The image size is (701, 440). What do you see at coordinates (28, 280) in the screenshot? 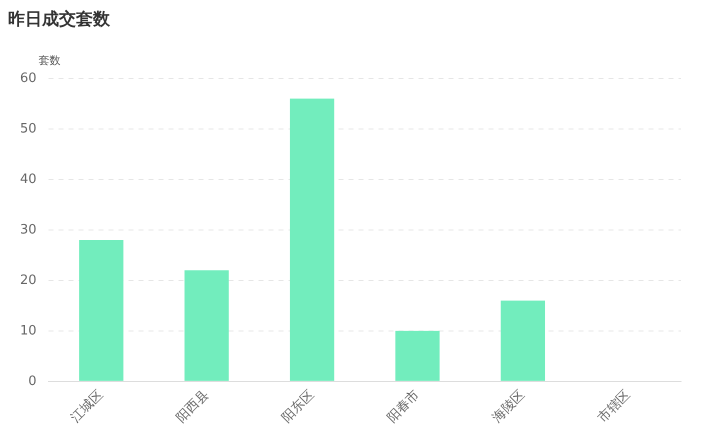
I see `y-tick-label: 20` at bounding box center [28, 280].